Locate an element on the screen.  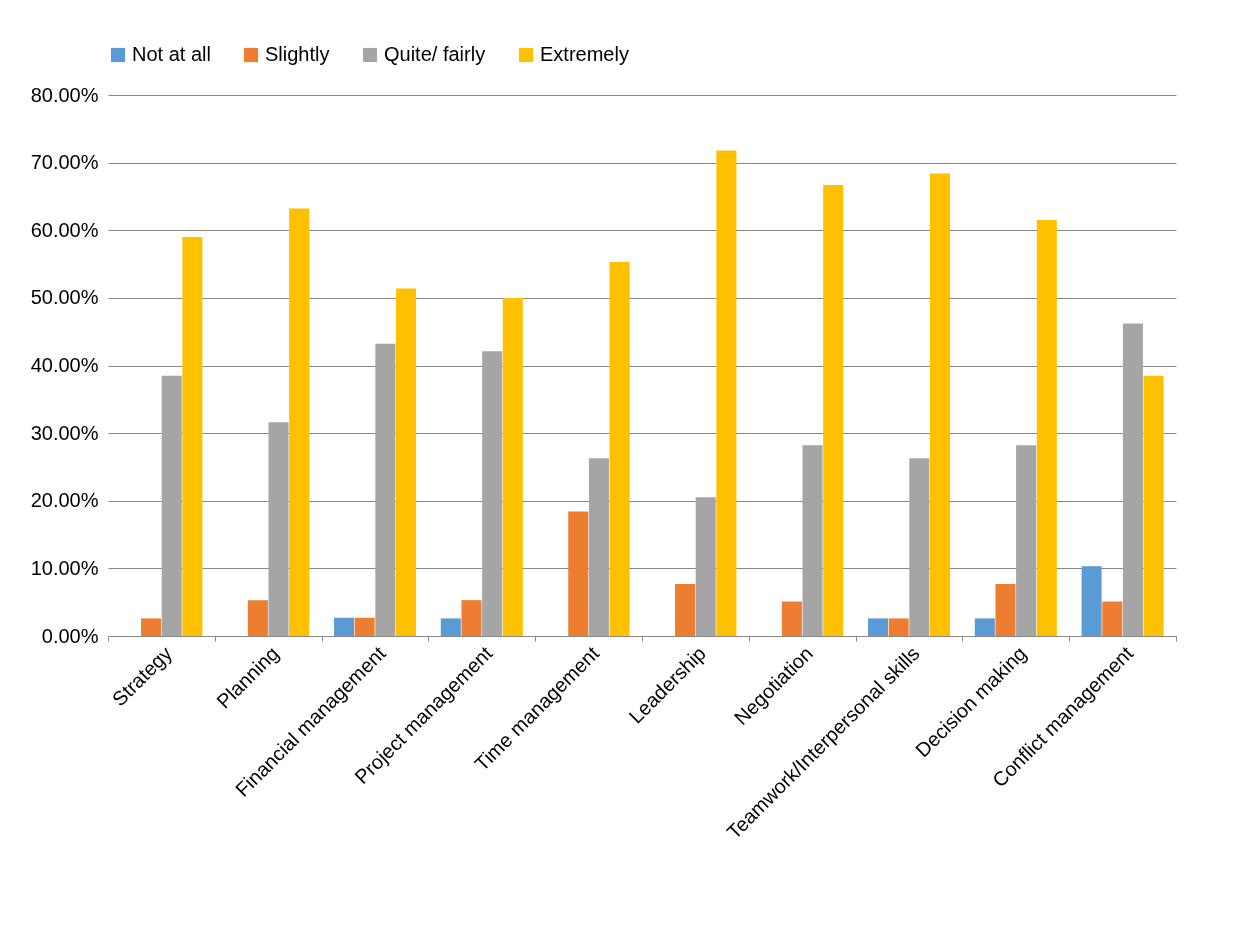
legend-label: Extremely is located at coordinates (584, 54).